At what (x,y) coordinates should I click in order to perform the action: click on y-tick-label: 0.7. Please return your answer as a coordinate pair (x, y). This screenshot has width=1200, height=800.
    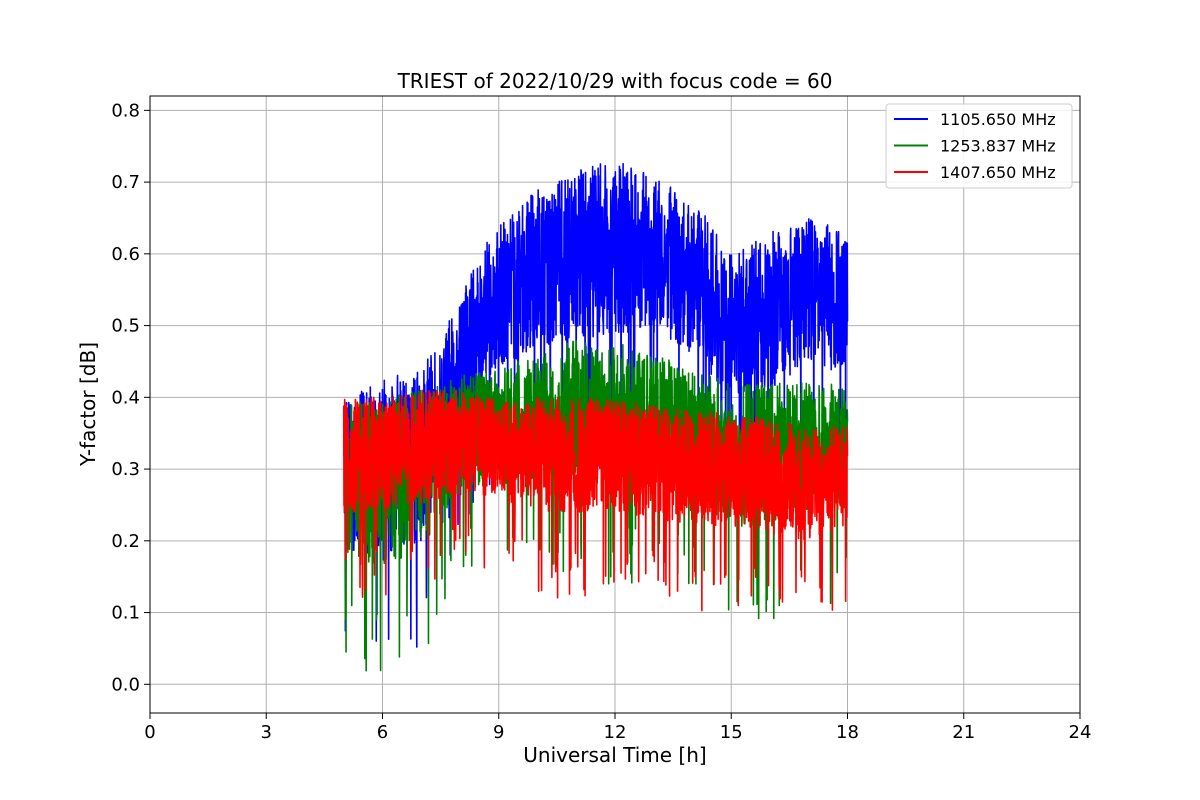
    Looking at the image, I should click on (125, 182).